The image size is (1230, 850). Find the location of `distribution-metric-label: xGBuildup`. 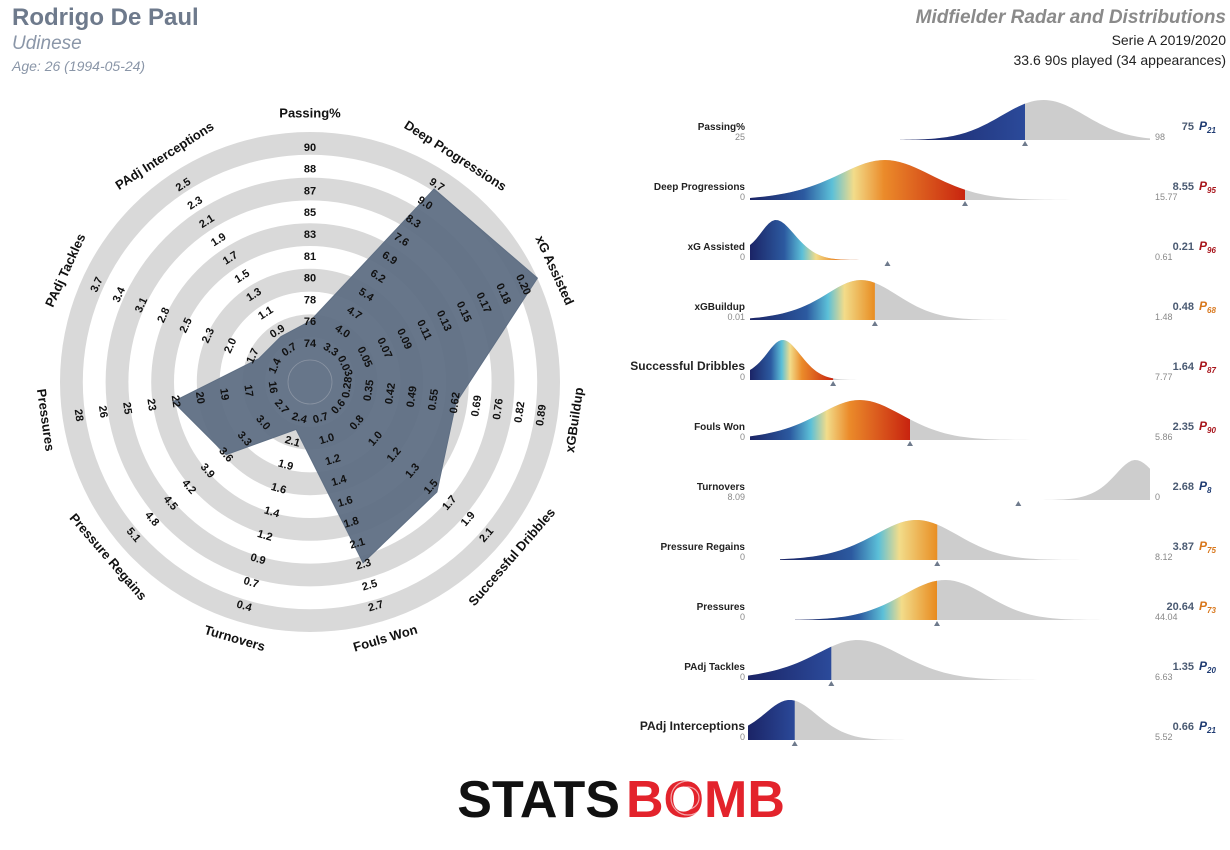

distribution-metric-label: xGBuildup is located at coordinates (719, 307).